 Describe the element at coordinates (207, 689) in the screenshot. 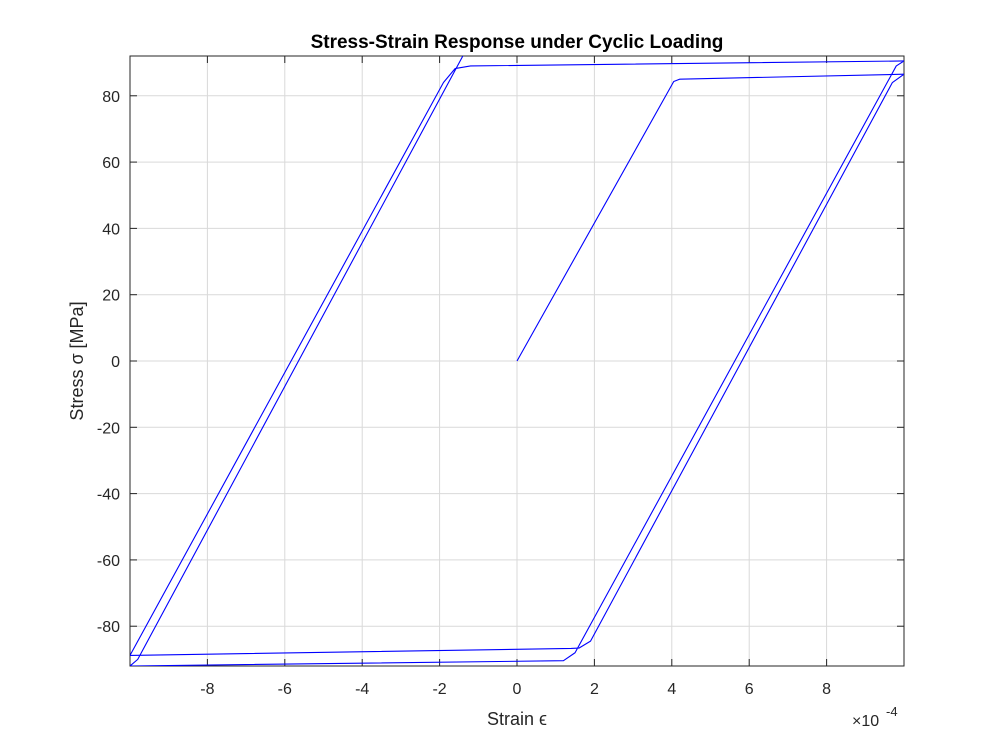

I see `x-tick-label: -8` at that location.